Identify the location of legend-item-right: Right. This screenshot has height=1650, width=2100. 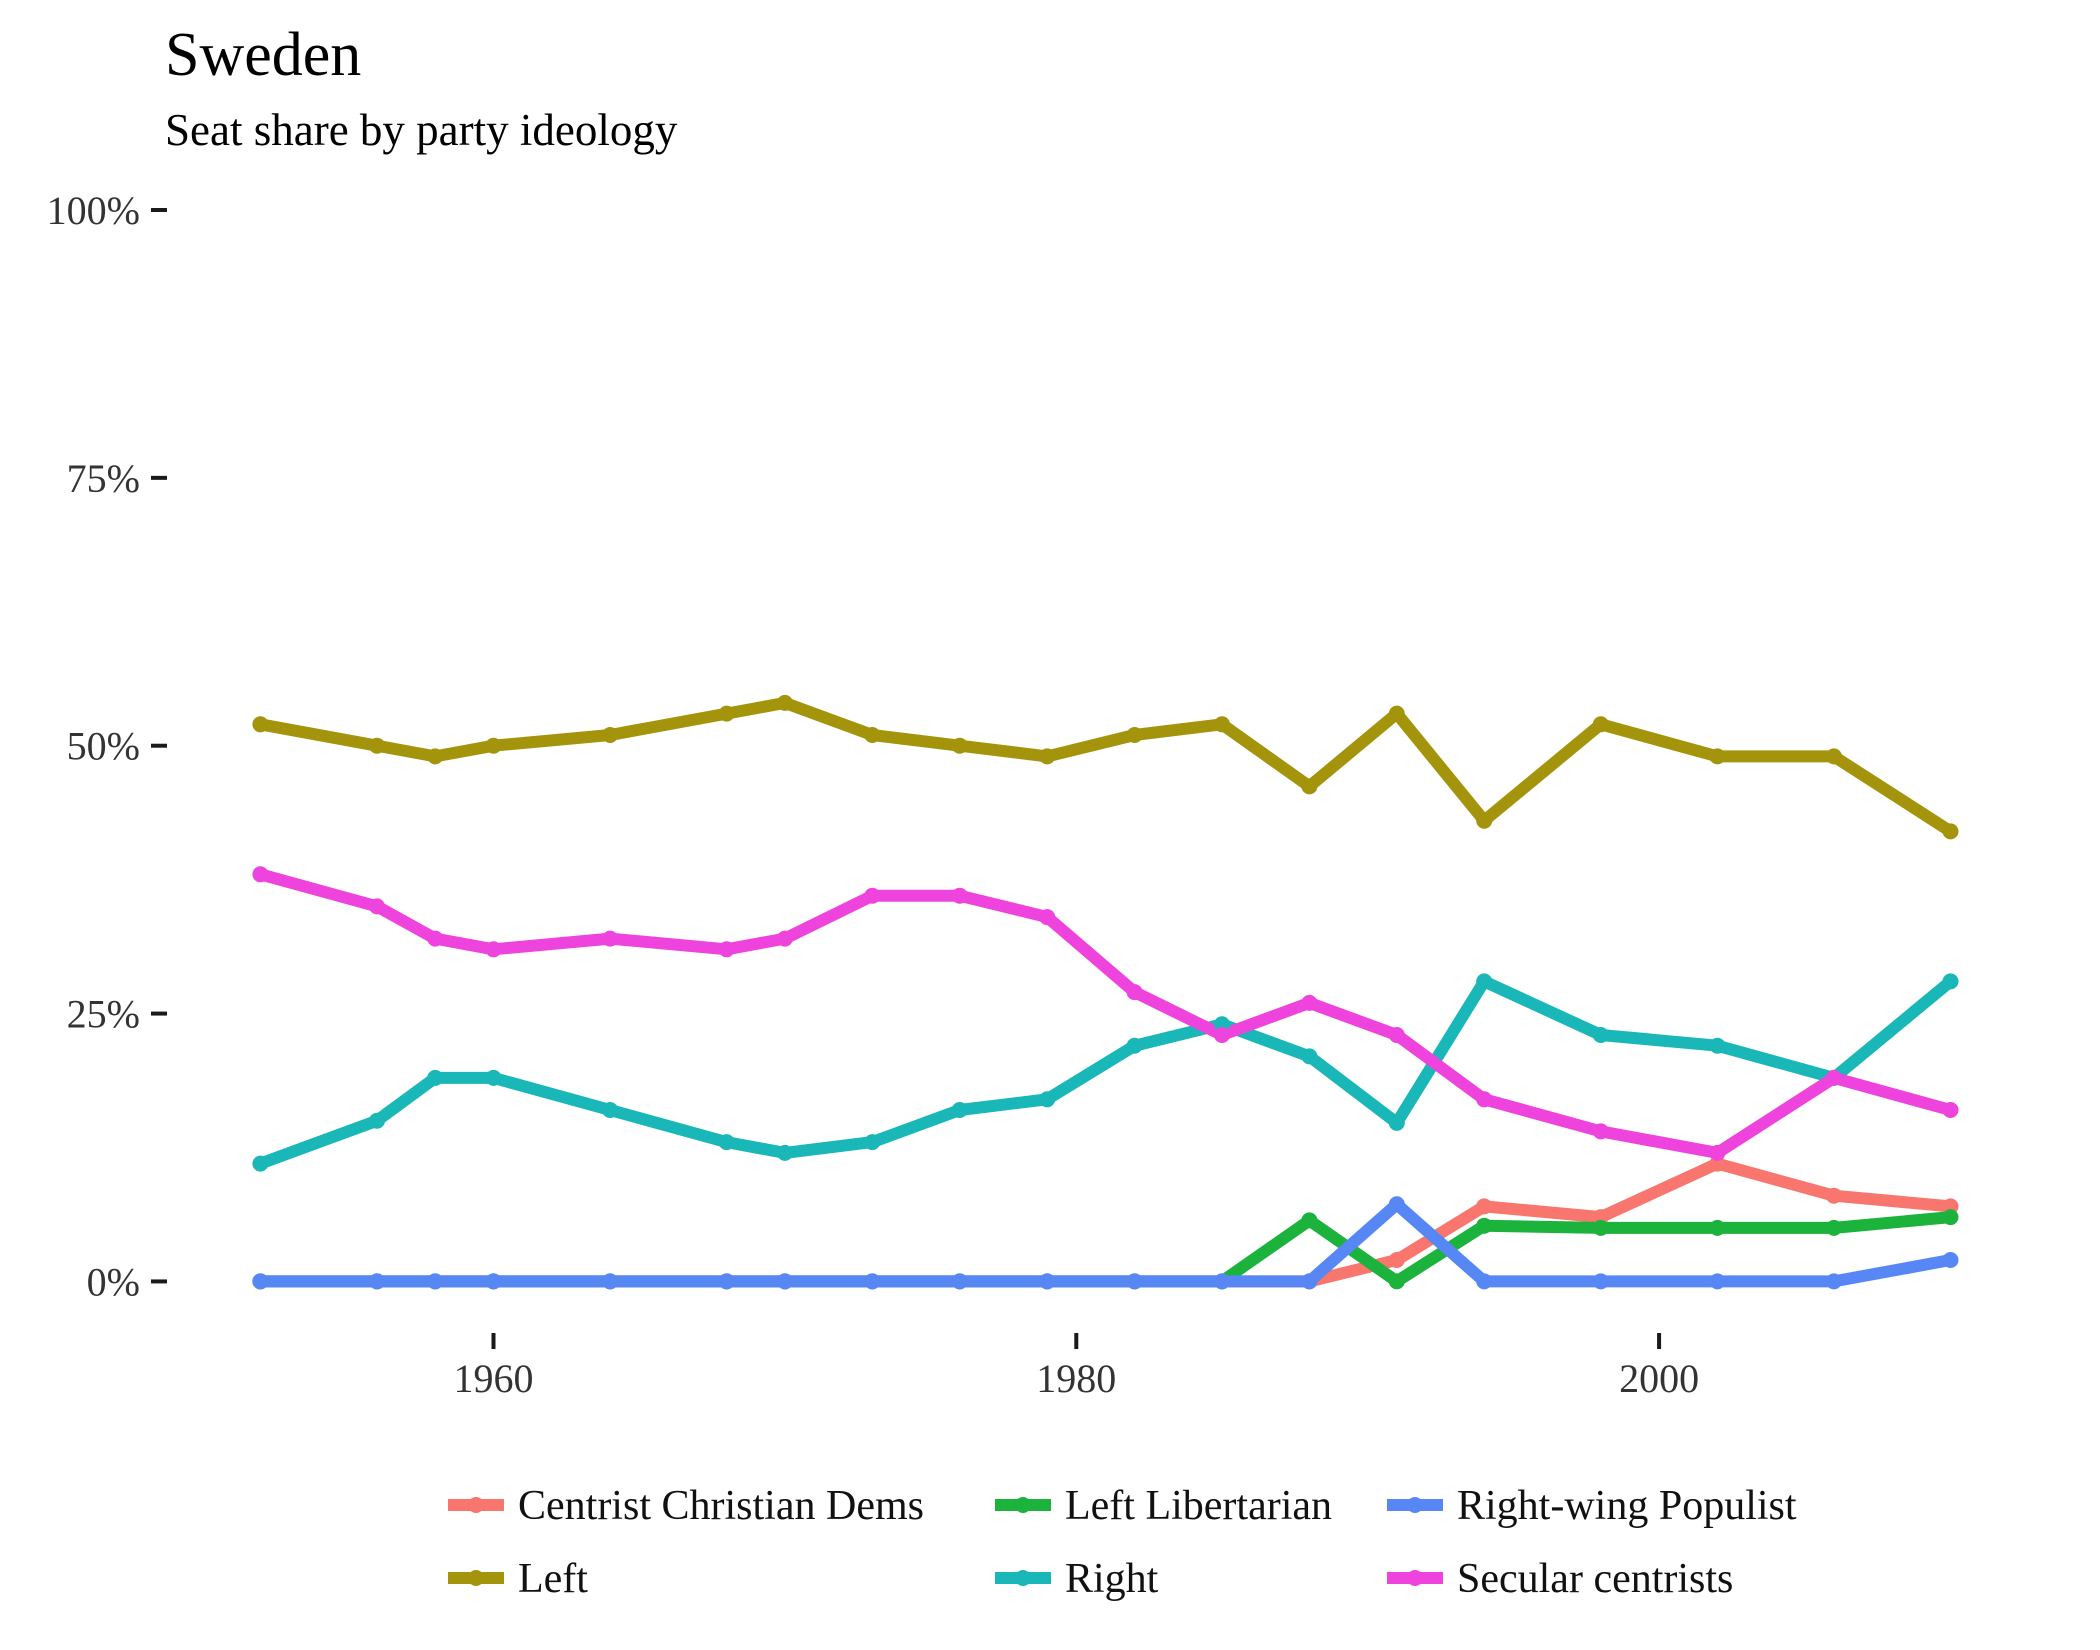
(1077, 1579).